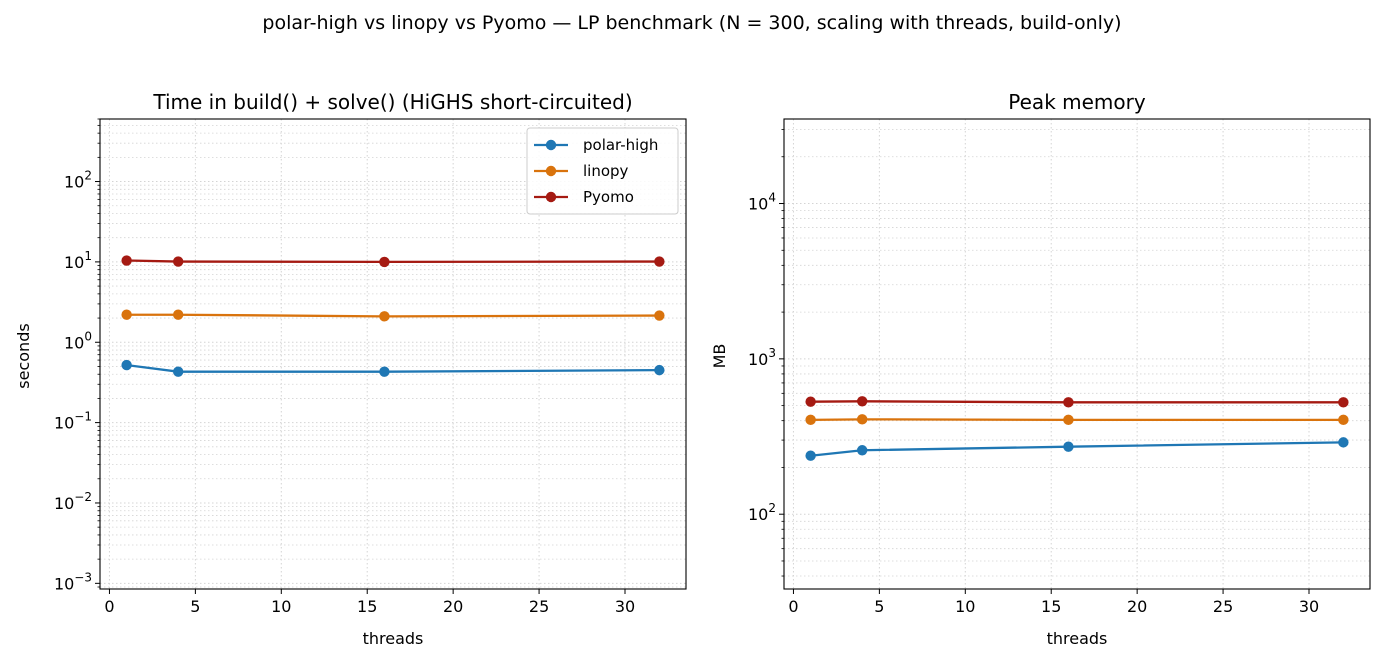  I want to click on axes-memory-xlabel: threads, so click(1077, 638).